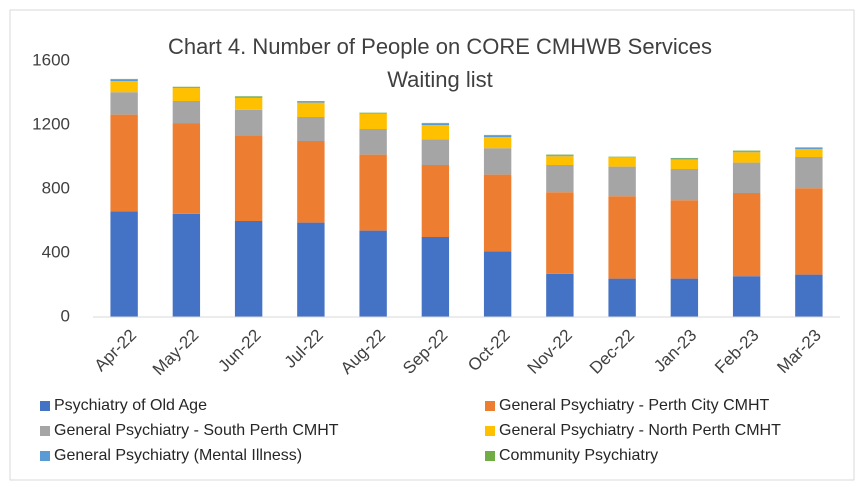  I want to click on y-tick-label: 1200, so click(51, 123).